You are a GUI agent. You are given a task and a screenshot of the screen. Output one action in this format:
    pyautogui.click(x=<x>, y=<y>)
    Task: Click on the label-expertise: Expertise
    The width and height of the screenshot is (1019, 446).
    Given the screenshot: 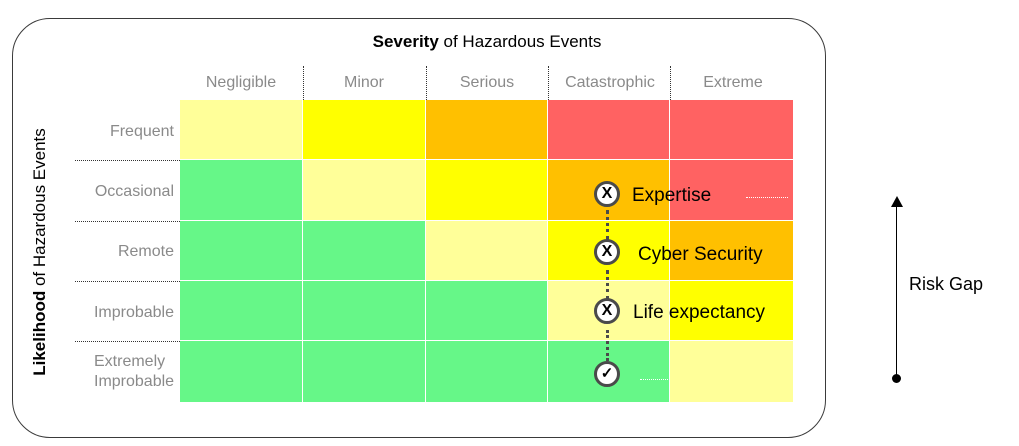 What is the action you would take?
    pyautogui.click(x=672, y=195)
    